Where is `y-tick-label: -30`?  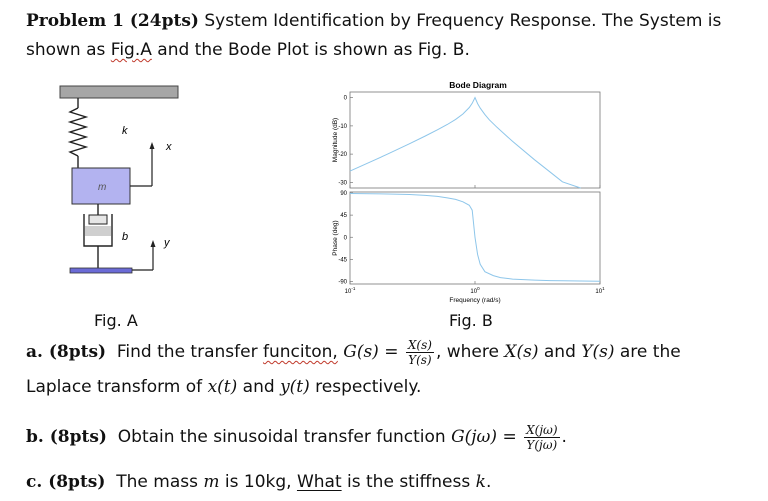
y-tick-label: -30 is located at coordinates (342, 183).